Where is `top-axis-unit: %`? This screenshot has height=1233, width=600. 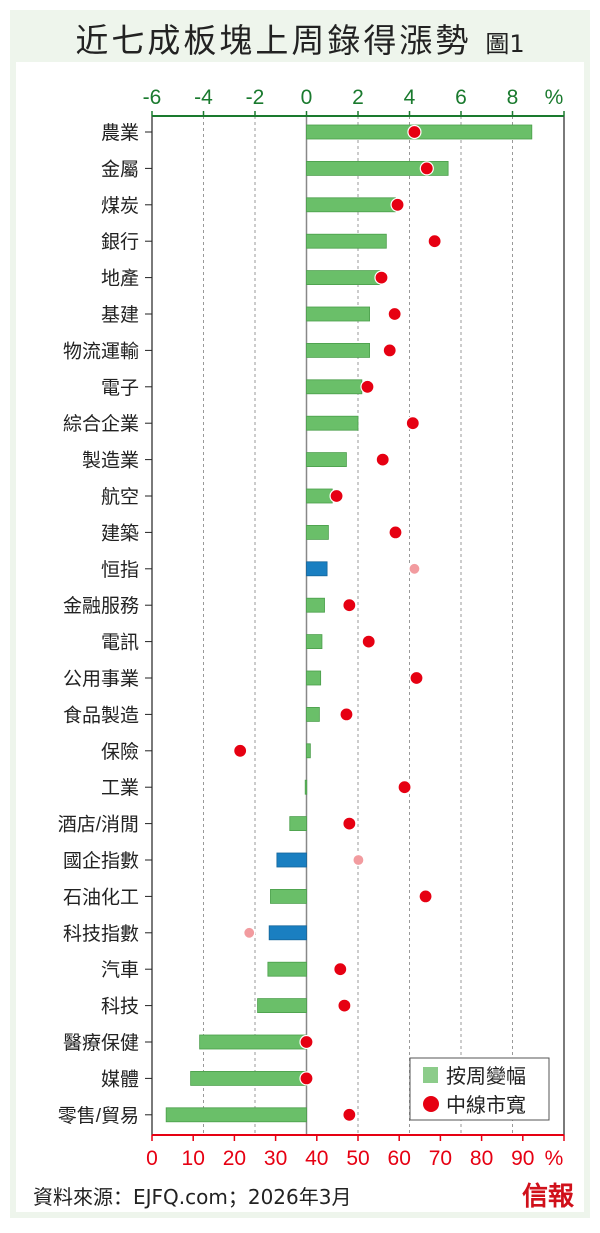 top-axis-unit: % is located at coordinates (554, 97).